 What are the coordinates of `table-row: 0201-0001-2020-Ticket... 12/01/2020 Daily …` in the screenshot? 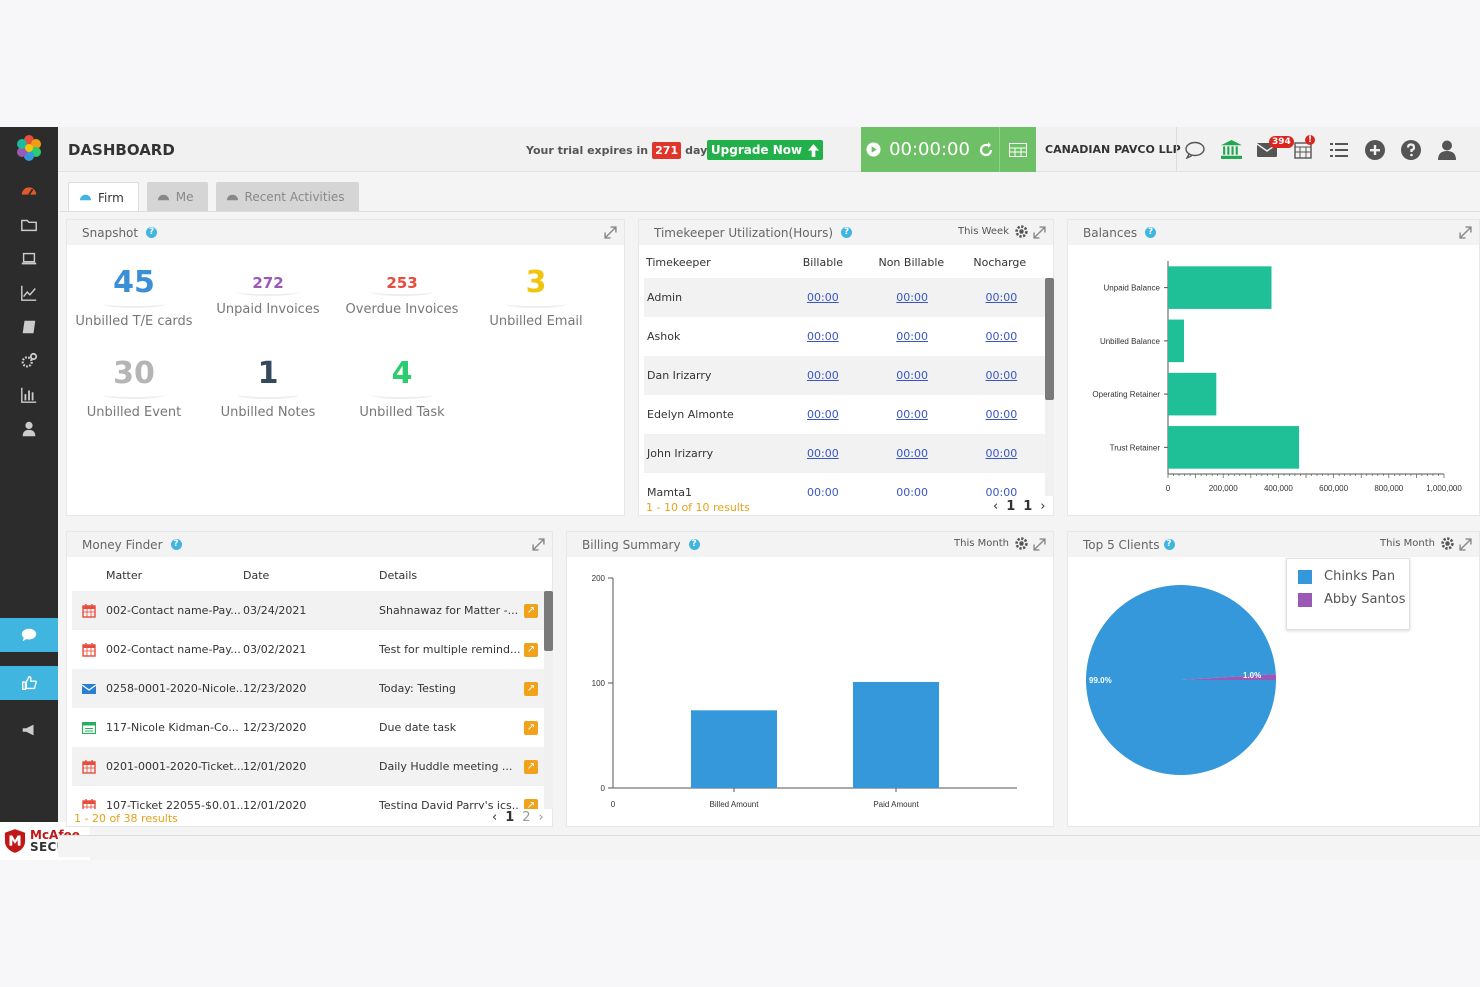 It's located at (308, 766).